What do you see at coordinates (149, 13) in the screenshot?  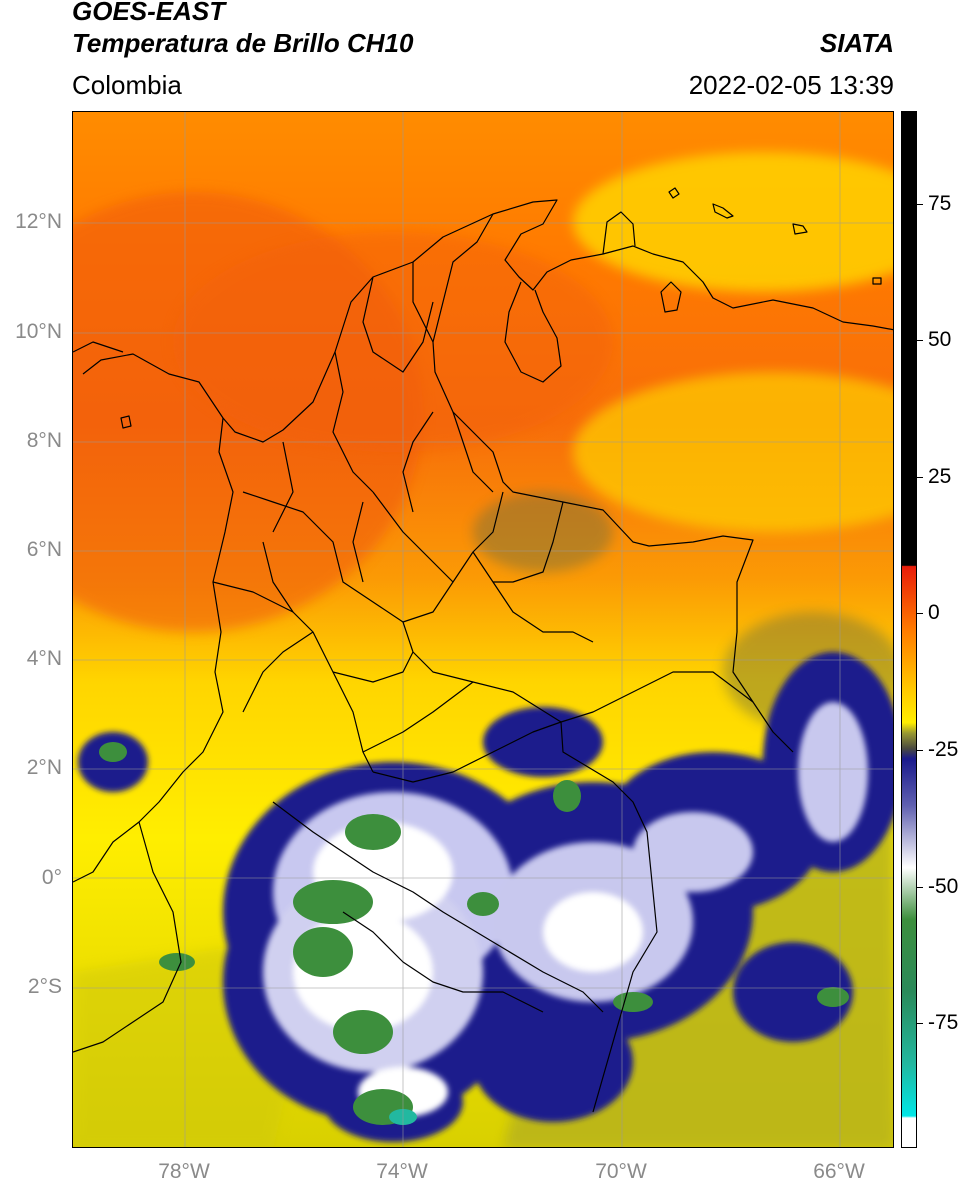 I see `satellite-title: GOES-EAST` at bounding box center [149, 13].